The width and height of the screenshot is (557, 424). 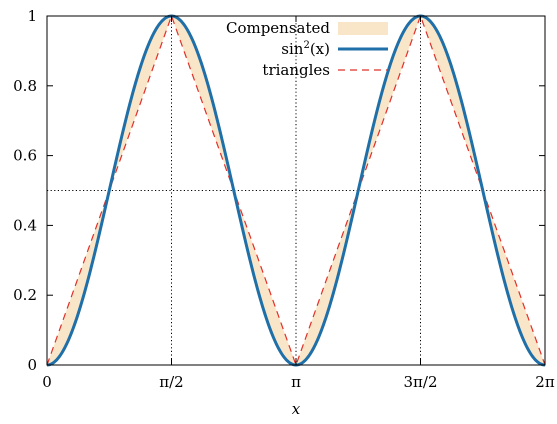 What do you see at coordinates (171, 382) in the screenshot?
I see `x-tick-label: π/2` at bounding box center [171, 382].